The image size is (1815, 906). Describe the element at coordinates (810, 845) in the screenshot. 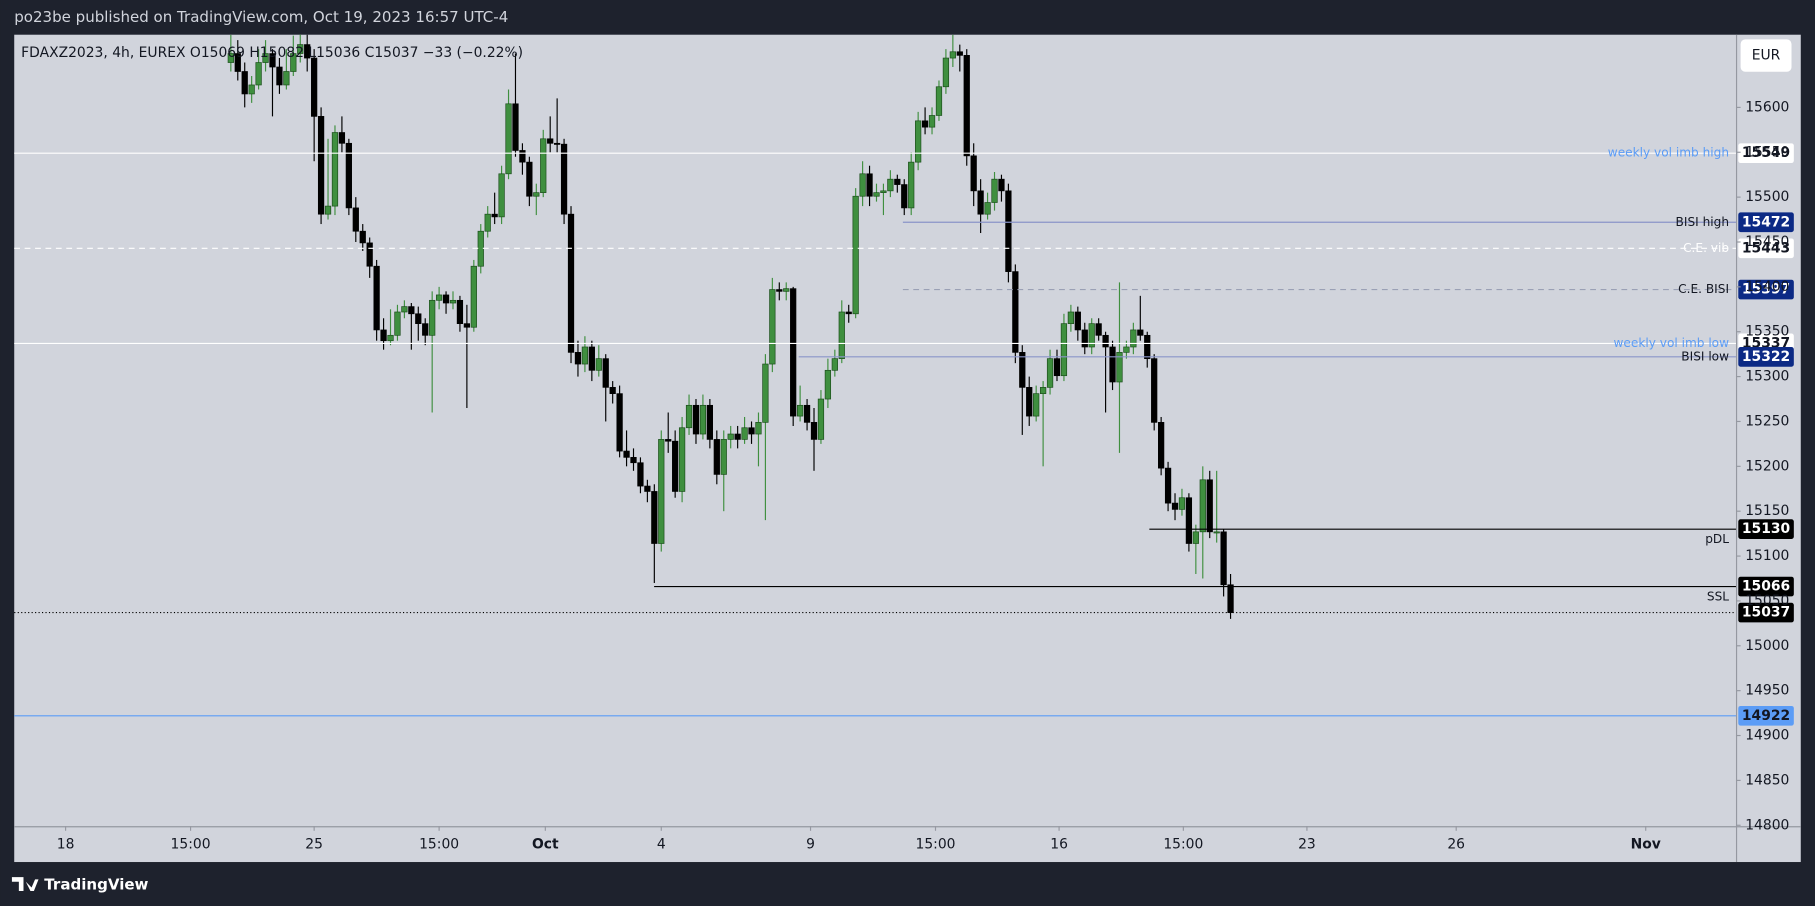

I see `x-tick-label: 9` at that location.